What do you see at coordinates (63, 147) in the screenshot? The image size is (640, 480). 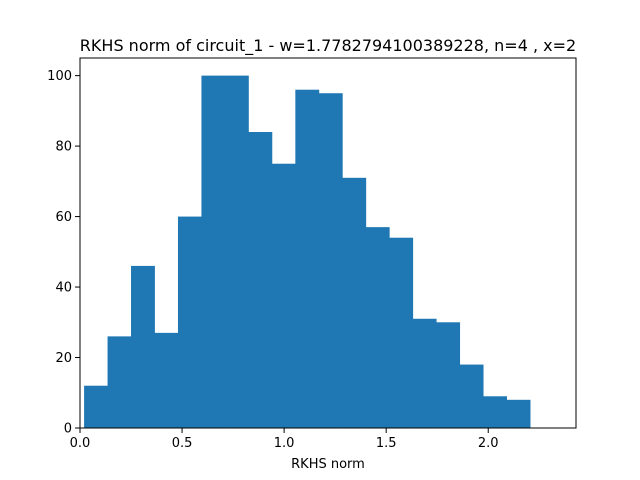 I see `y-tick-label: 80` at bounding box center [63, 147].